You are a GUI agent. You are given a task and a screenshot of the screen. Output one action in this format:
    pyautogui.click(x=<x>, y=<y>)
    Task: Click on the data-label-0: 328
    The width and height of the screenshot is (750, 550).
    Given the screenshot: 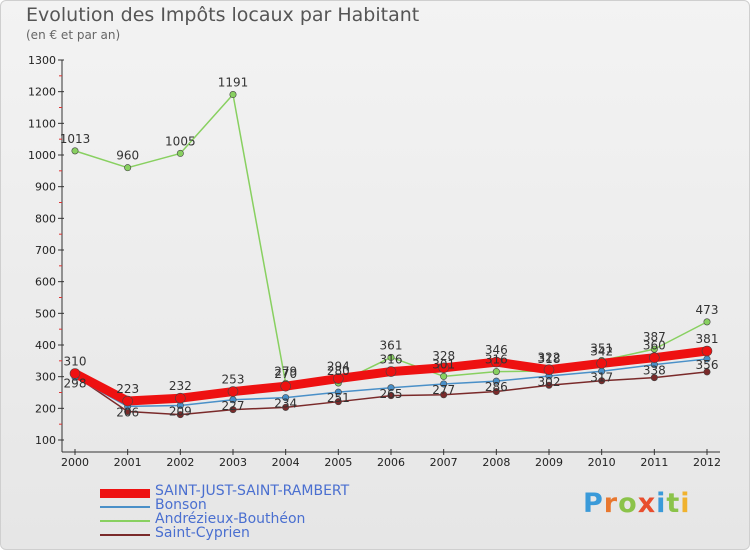 What is the action you would take?
    pyautogui.click(x=443, y=356)
    